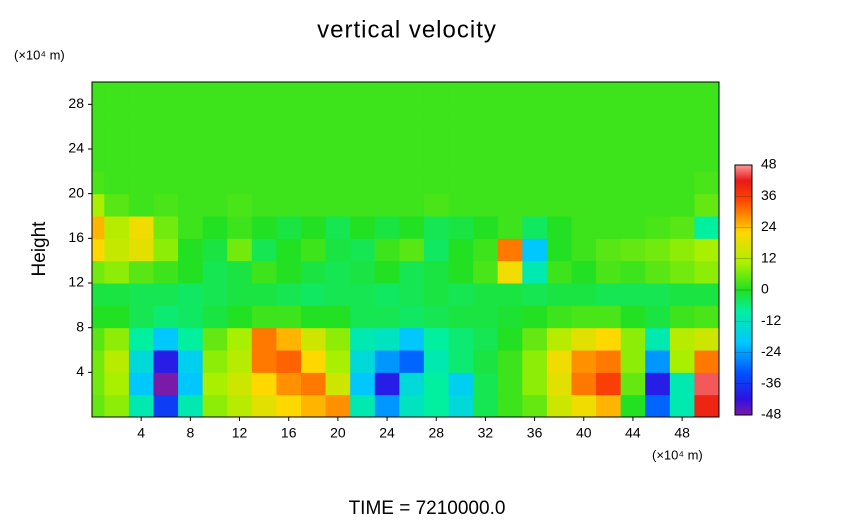  I want to click on x-unit: (×10⁴ m), so click(677, 454).